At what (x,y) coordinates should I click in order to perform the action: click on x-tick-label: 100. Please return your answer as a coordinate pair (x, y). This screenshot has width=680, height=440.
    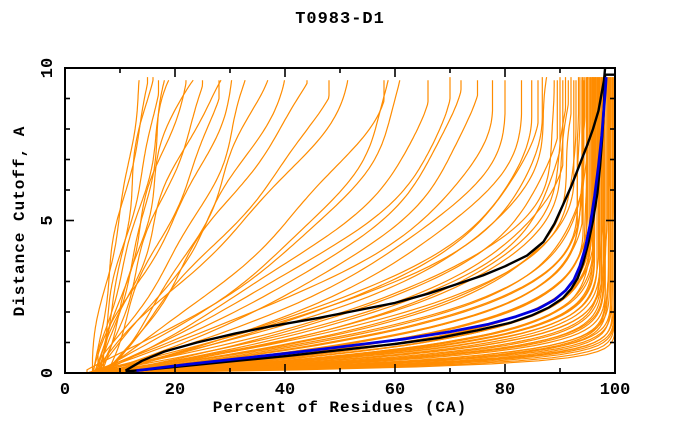
    Looking at the image, I should click on (615, 390).